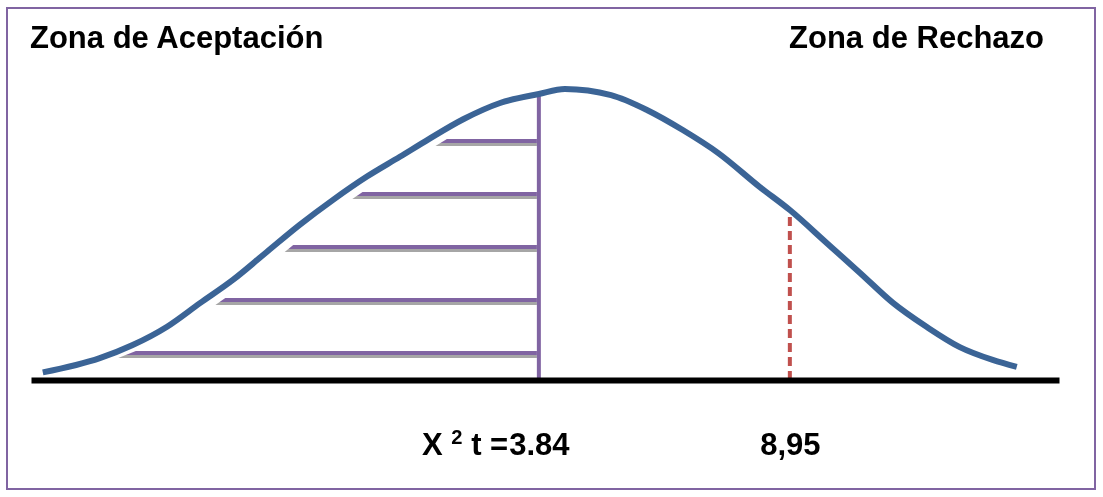 Image resolution: width=1103 pixels, height=497 pixels. Describe the element at coordinates (177, 37) in the screenshot. I see `text: Zona de Aceptación` at that location.